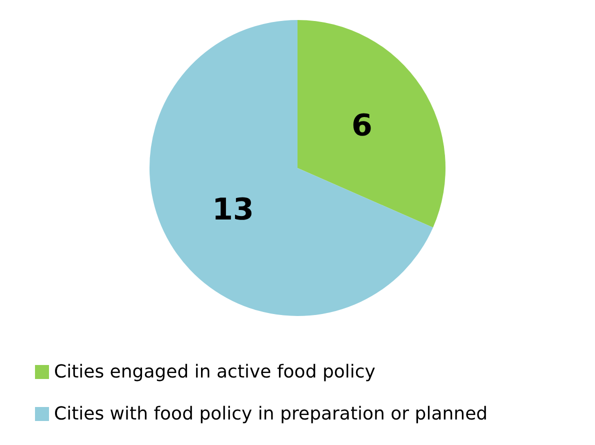 The width and height of the screenshot is (595, 445). Describe the element at coordinates (362, 126) in the screenshot. I see `data-label: 6` at that location.